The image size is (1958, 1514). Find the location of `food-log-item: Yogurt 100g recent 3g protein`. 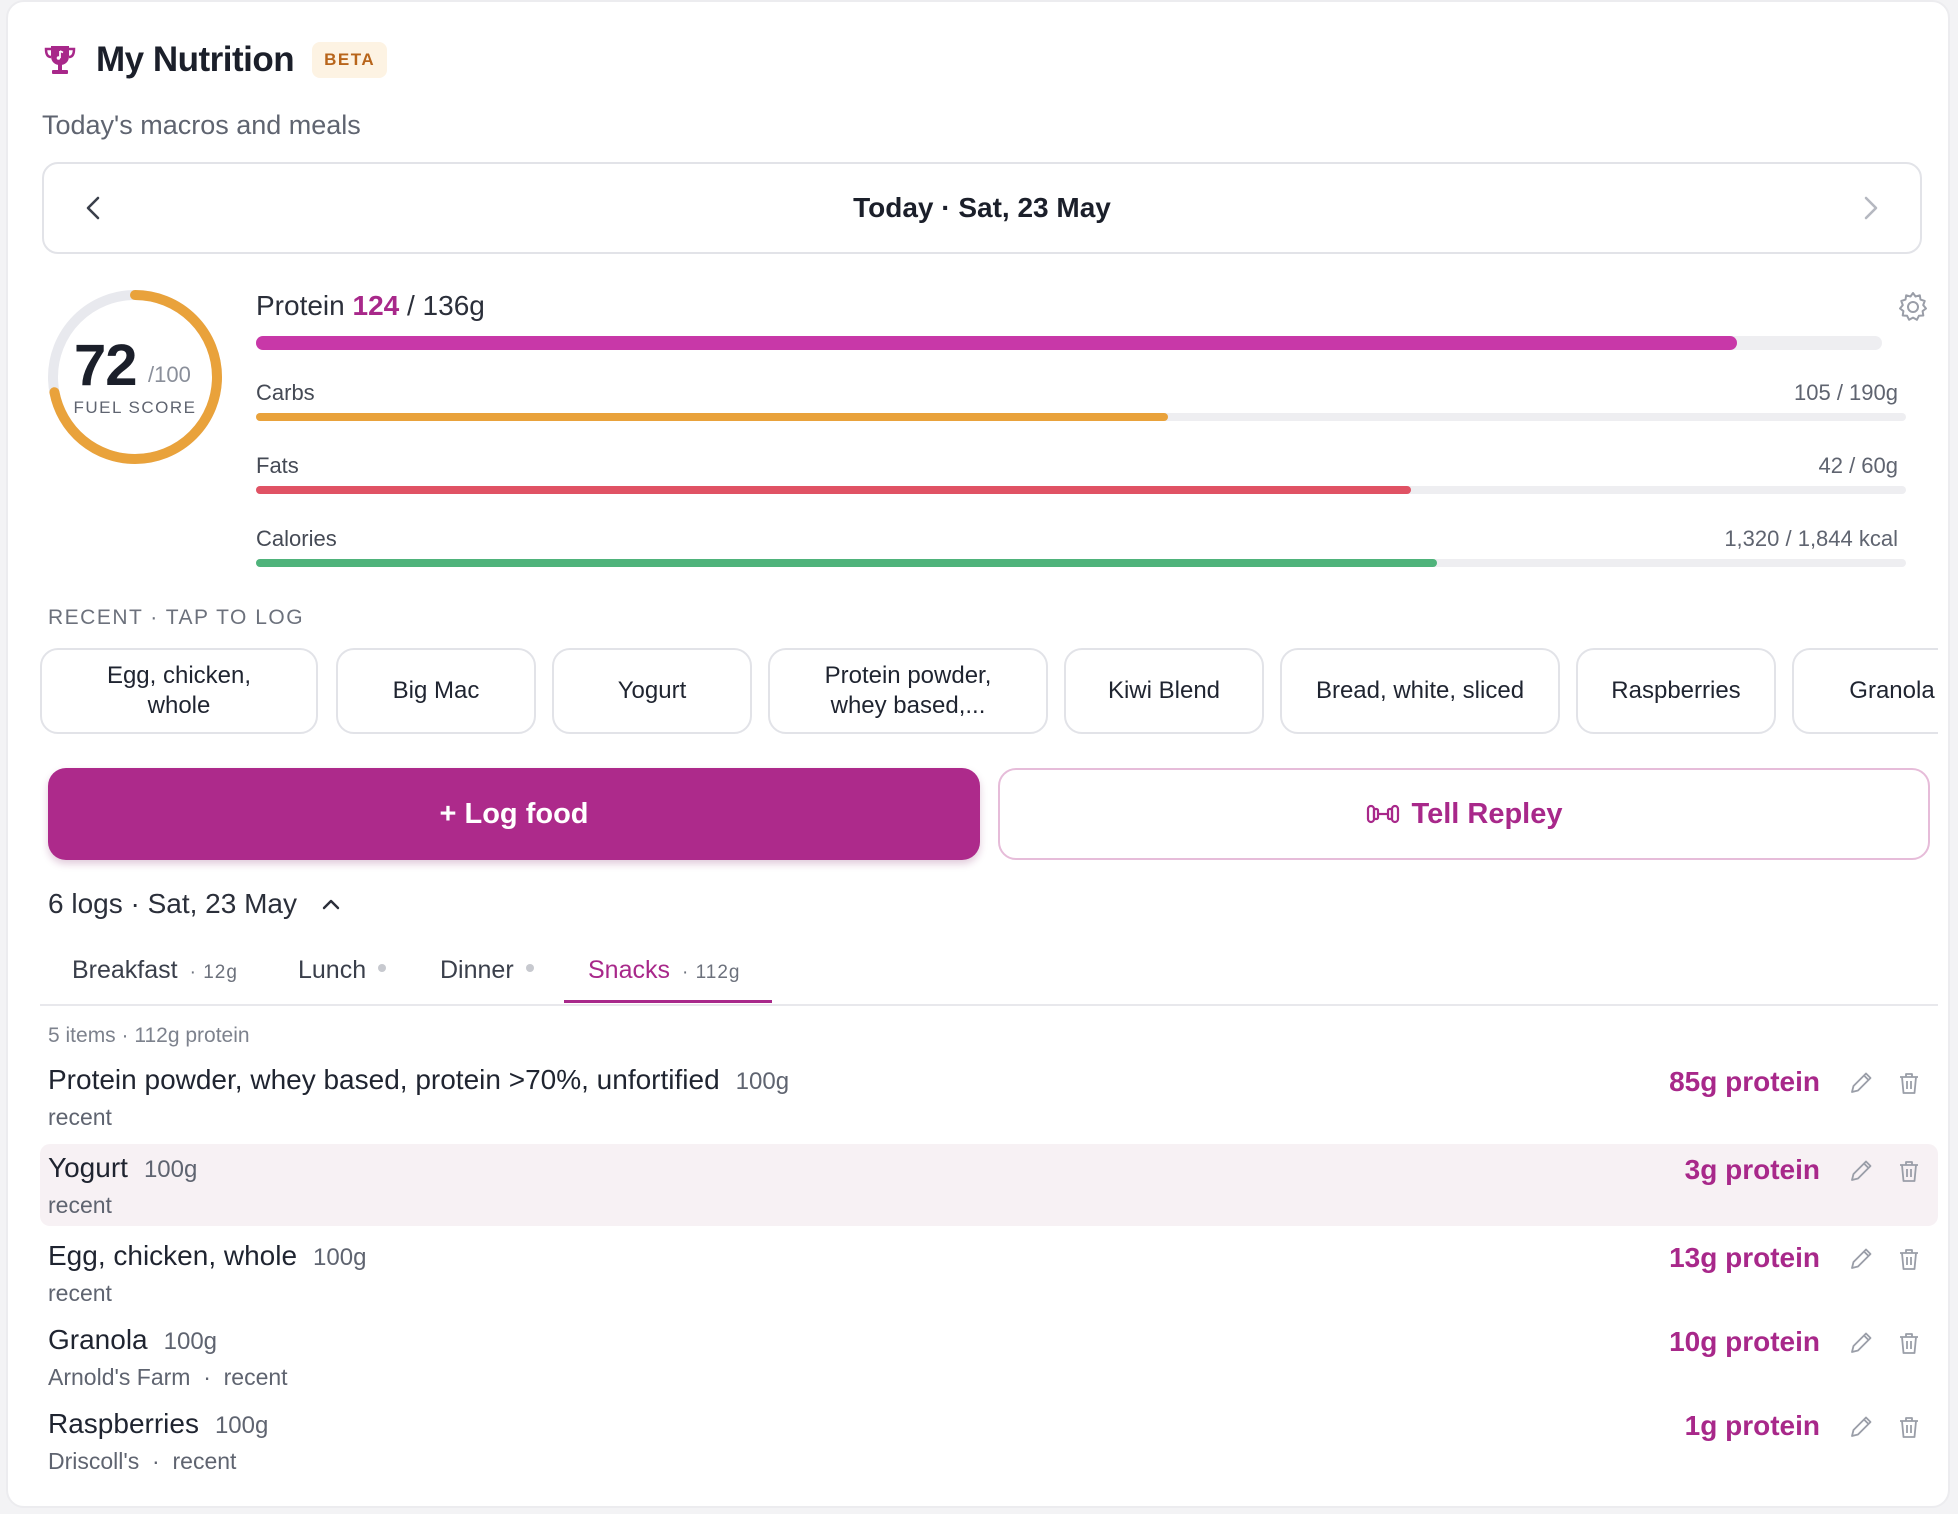

food-log-item: Yogurt 100g recent 3g protein is located at coordinates (989, 1185).